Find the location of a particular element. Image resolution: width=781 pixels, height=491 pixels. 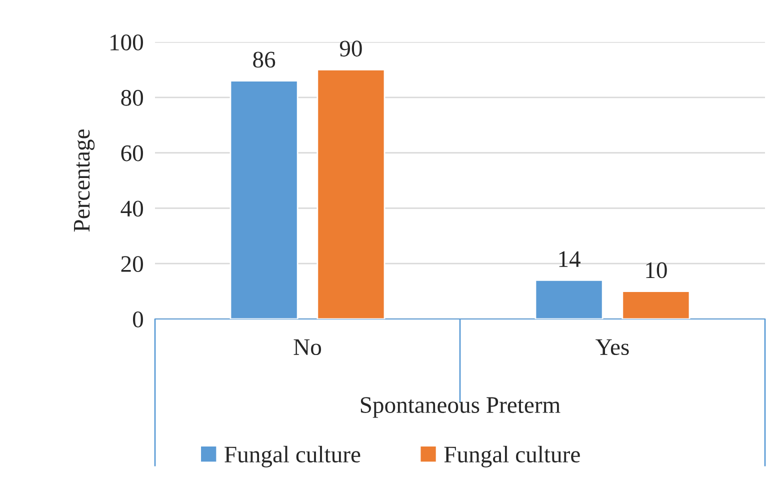

data-label: 10 is located at coordinates (656, 270).